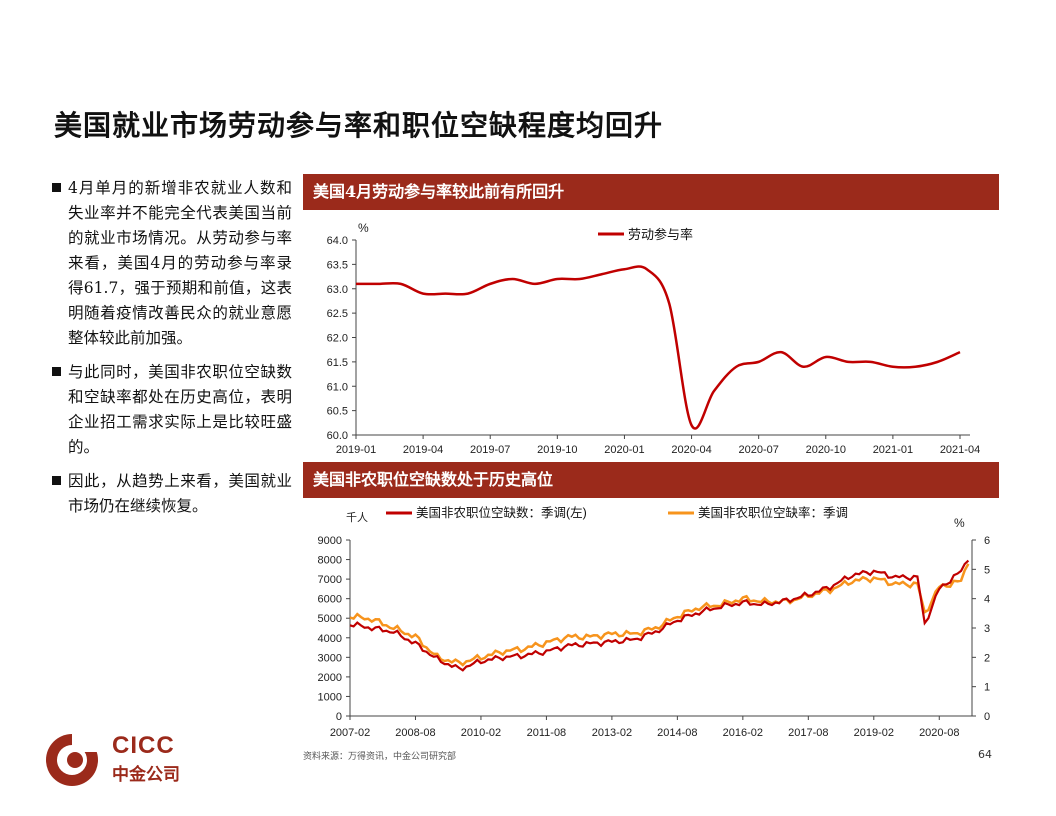  I want to click on chart1-y-unit: %, so click(363, 228).